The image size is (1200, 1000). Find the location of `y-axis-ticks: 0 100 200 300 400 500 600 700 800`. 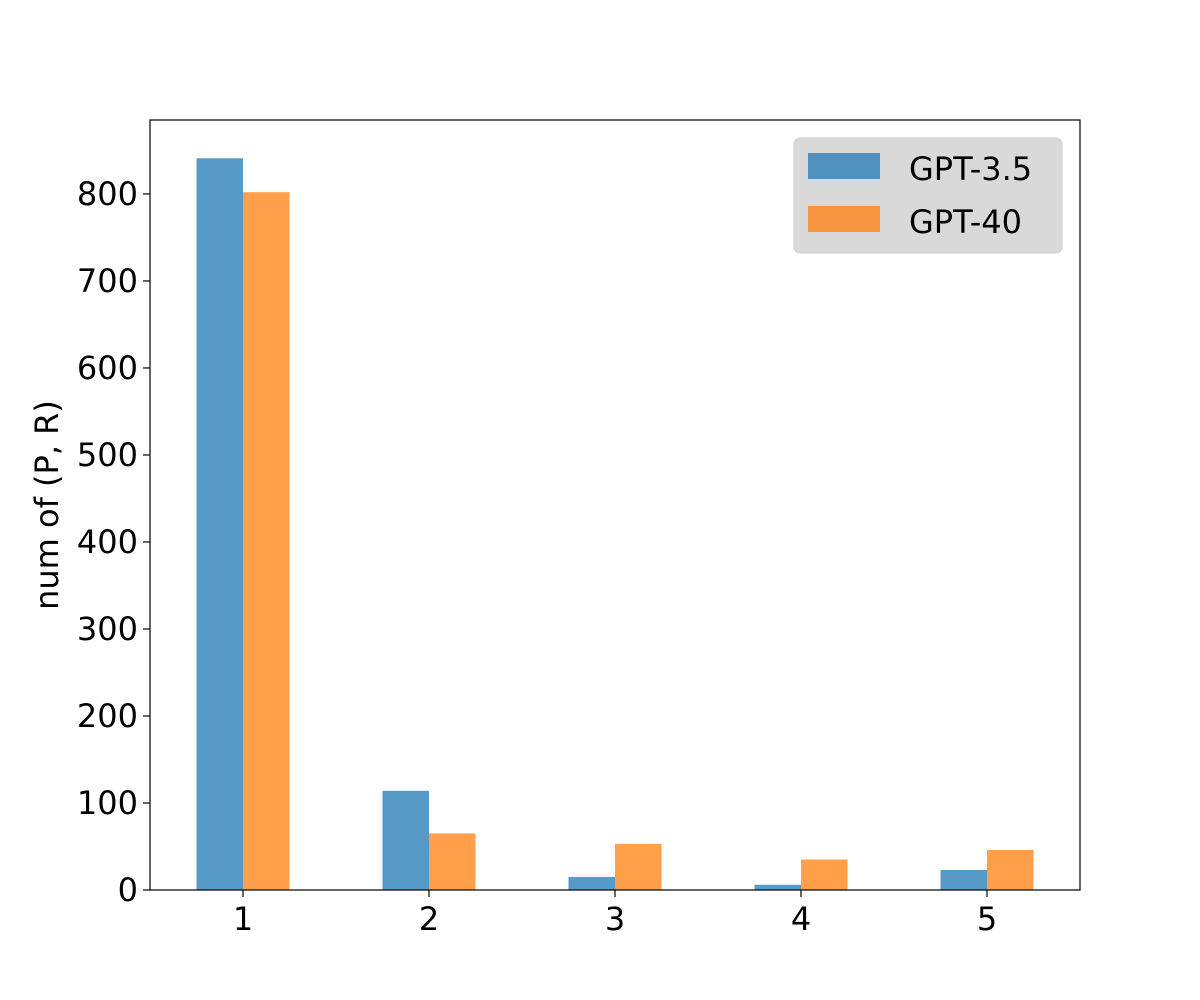

y-axis-ticks: 0 100 200 300 400 500 600 700 800 is located at coordinates (113, 542).